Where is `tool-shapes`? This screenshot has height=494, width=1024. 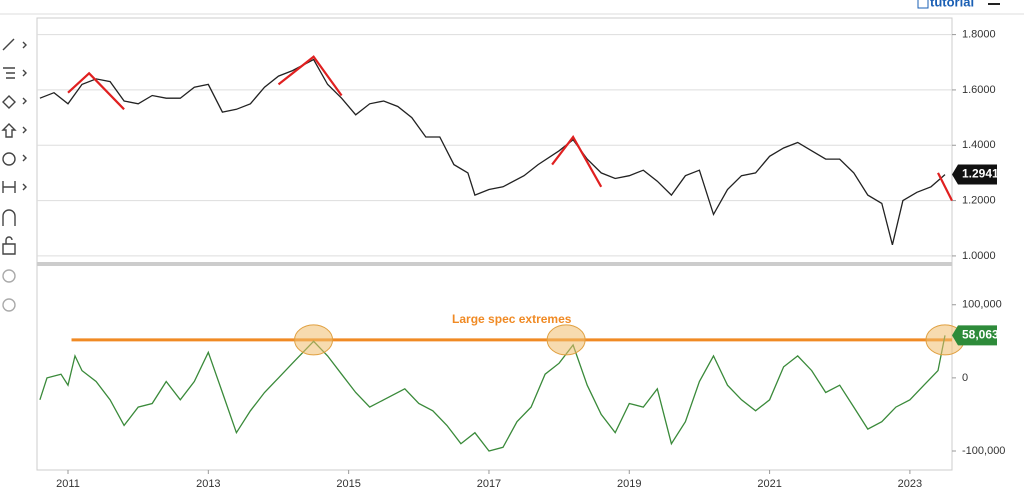
tool-shapes is located at coordinates (9, 102).